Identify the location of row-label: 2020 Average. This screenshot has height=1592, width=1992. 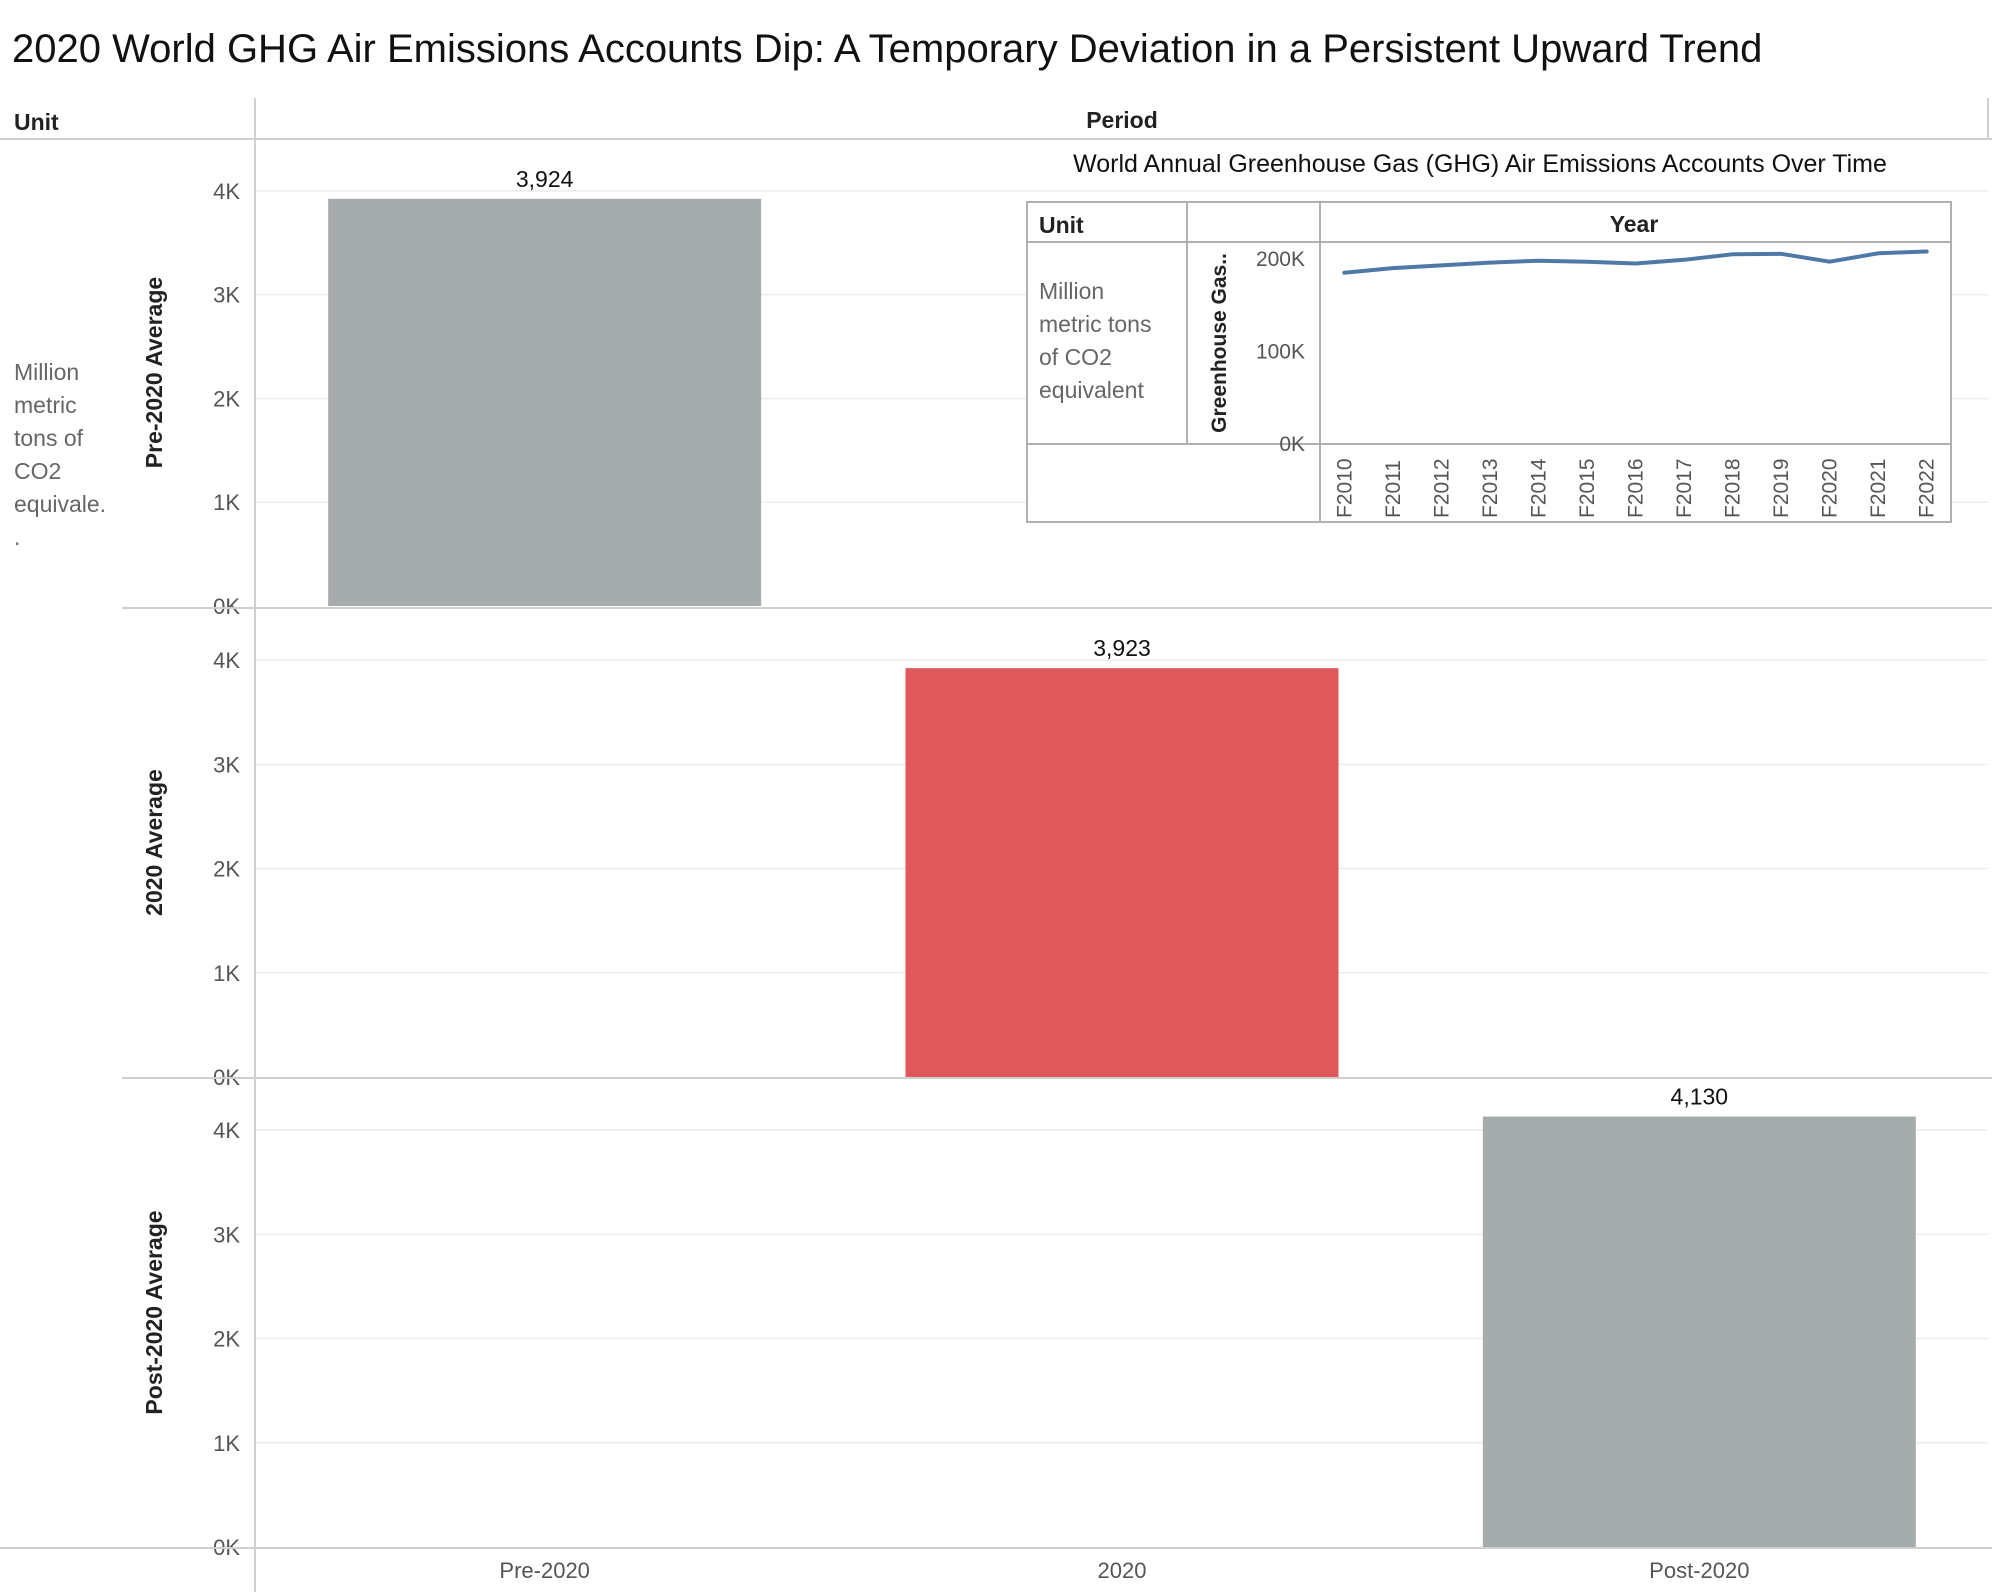
(154, 842).